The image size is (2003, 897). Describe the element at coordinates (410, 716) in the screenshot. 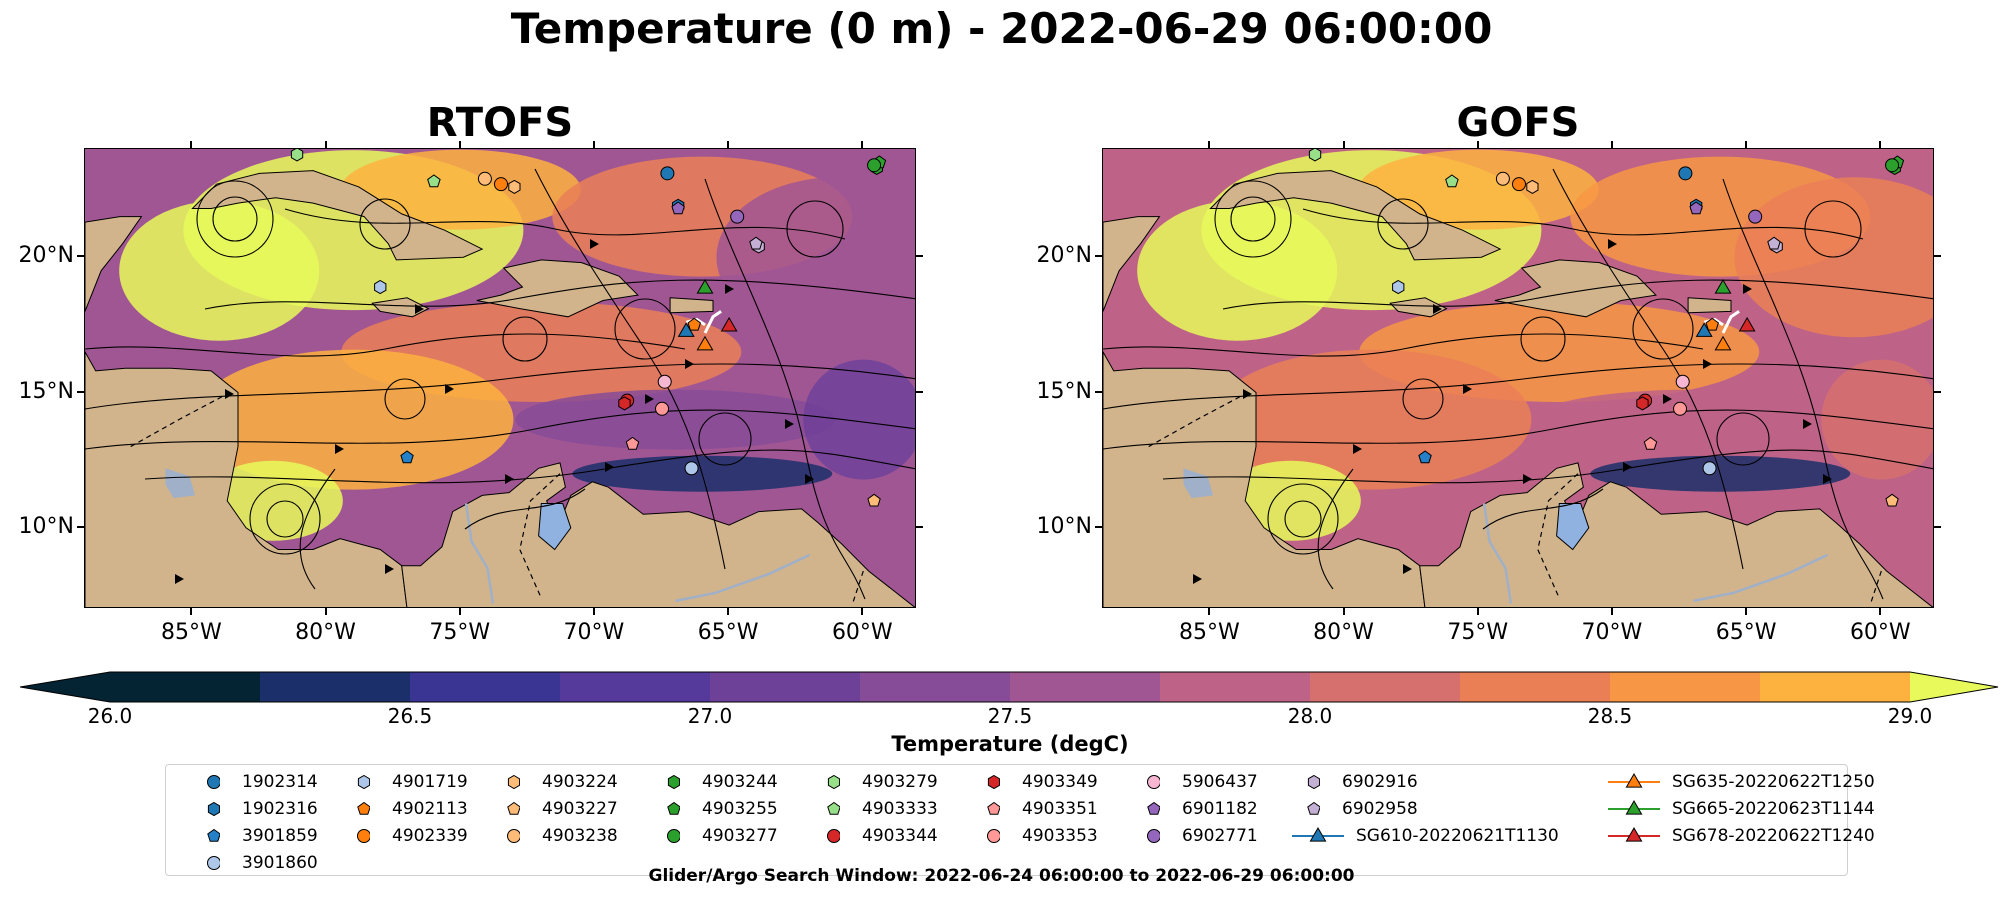

I see `colorbar-tick-label: 26.5` at that location.